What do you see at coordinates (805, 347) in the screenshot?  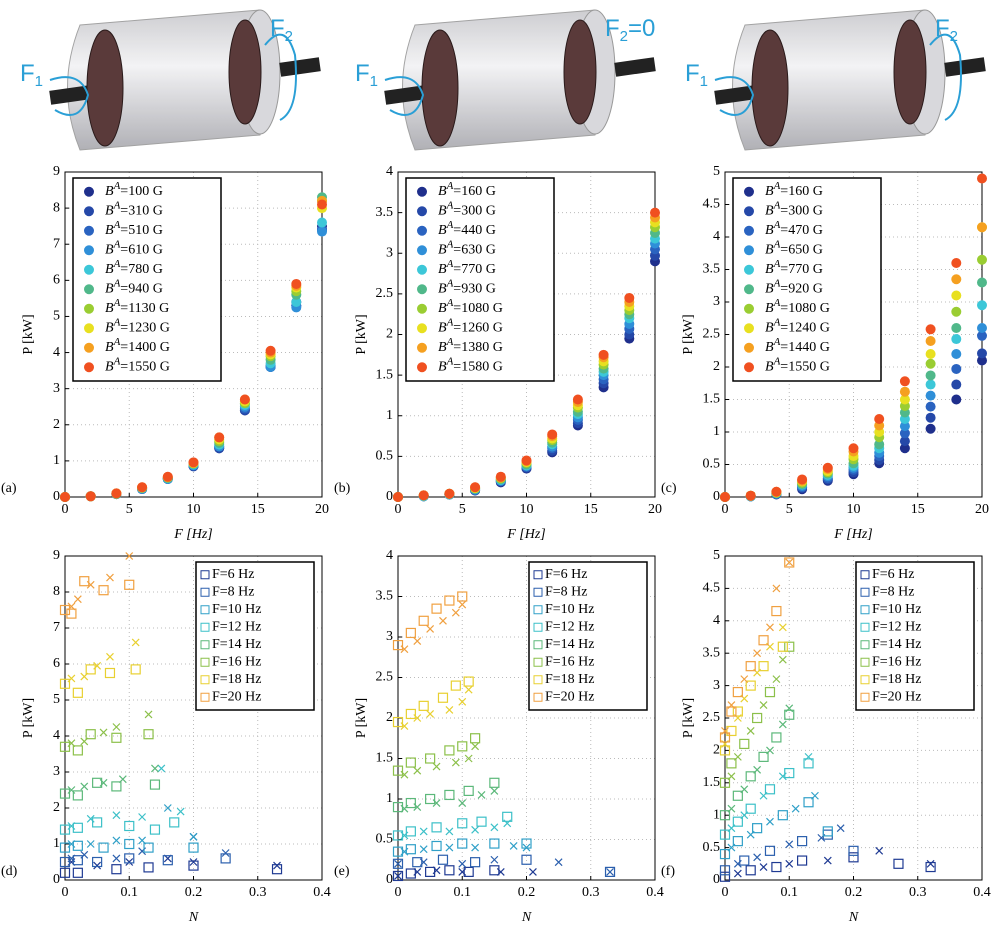 I see `legend-entry: =1440 G` at bounding box center [805, 347].